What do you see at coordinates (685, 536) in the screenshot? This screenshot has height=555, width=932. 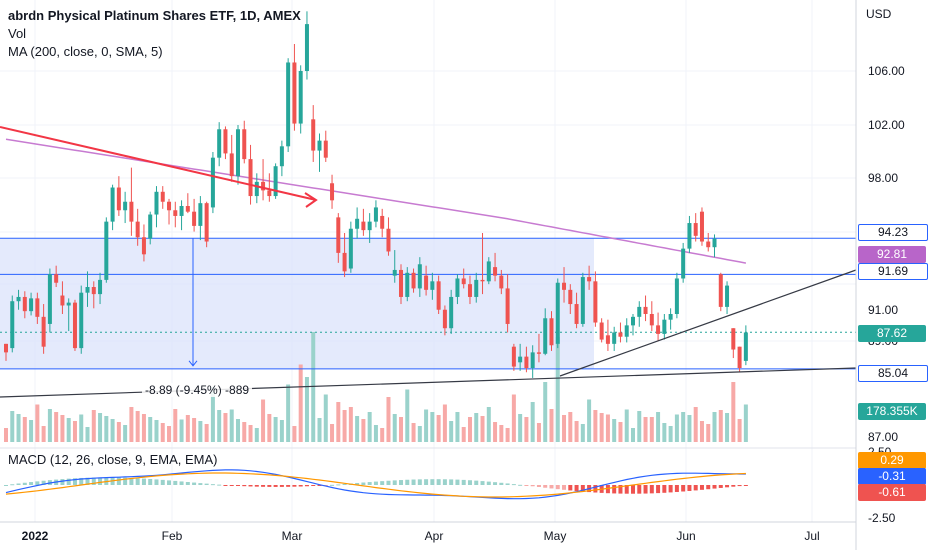 I see `time-tick: Jun` at bounding box center [685, 536].